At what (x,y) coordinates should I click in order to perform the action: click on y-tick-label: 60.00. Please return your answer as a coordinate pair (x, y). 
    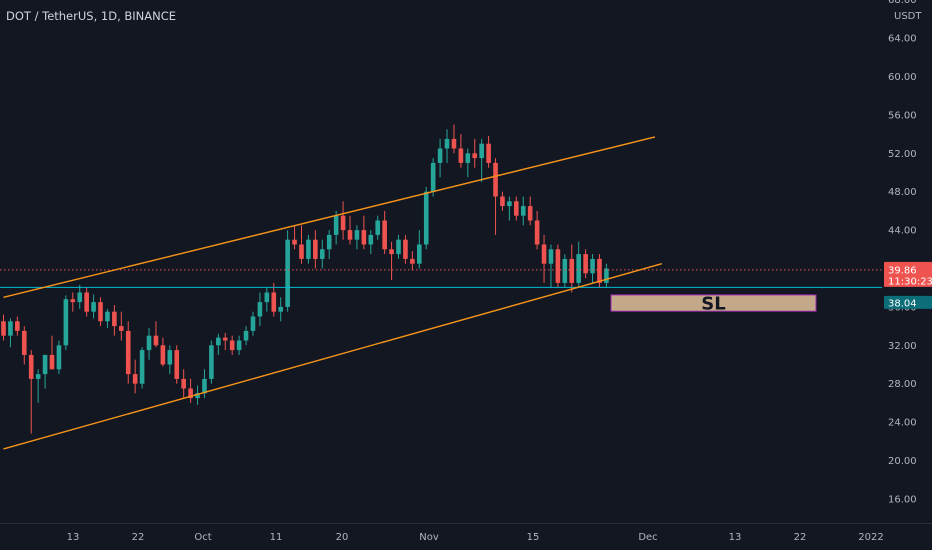
    Looking at the image, I should click on (902, 77).